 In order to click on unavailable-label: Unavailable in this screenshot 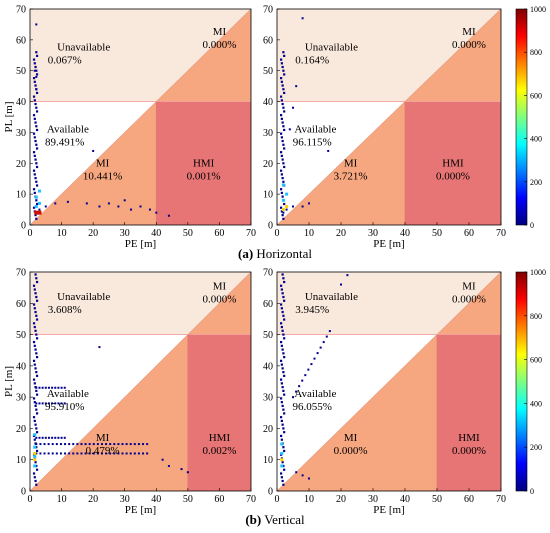, I will do `click(331, 48)`.